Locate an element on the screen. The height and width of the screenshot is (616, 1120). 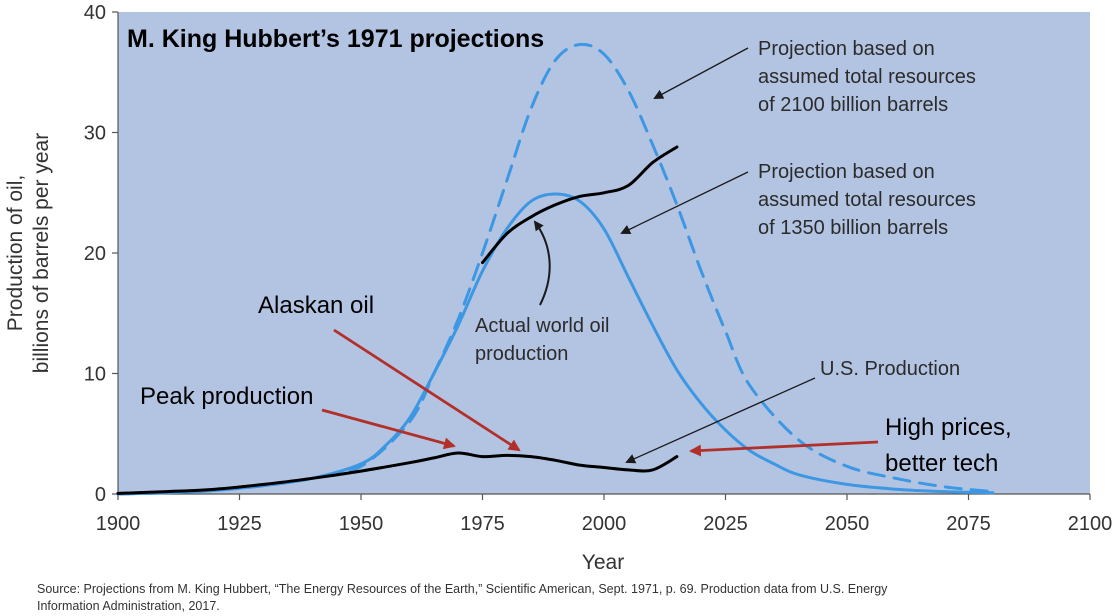
y-tick-label: 0 is located at coordinates (100, 495).